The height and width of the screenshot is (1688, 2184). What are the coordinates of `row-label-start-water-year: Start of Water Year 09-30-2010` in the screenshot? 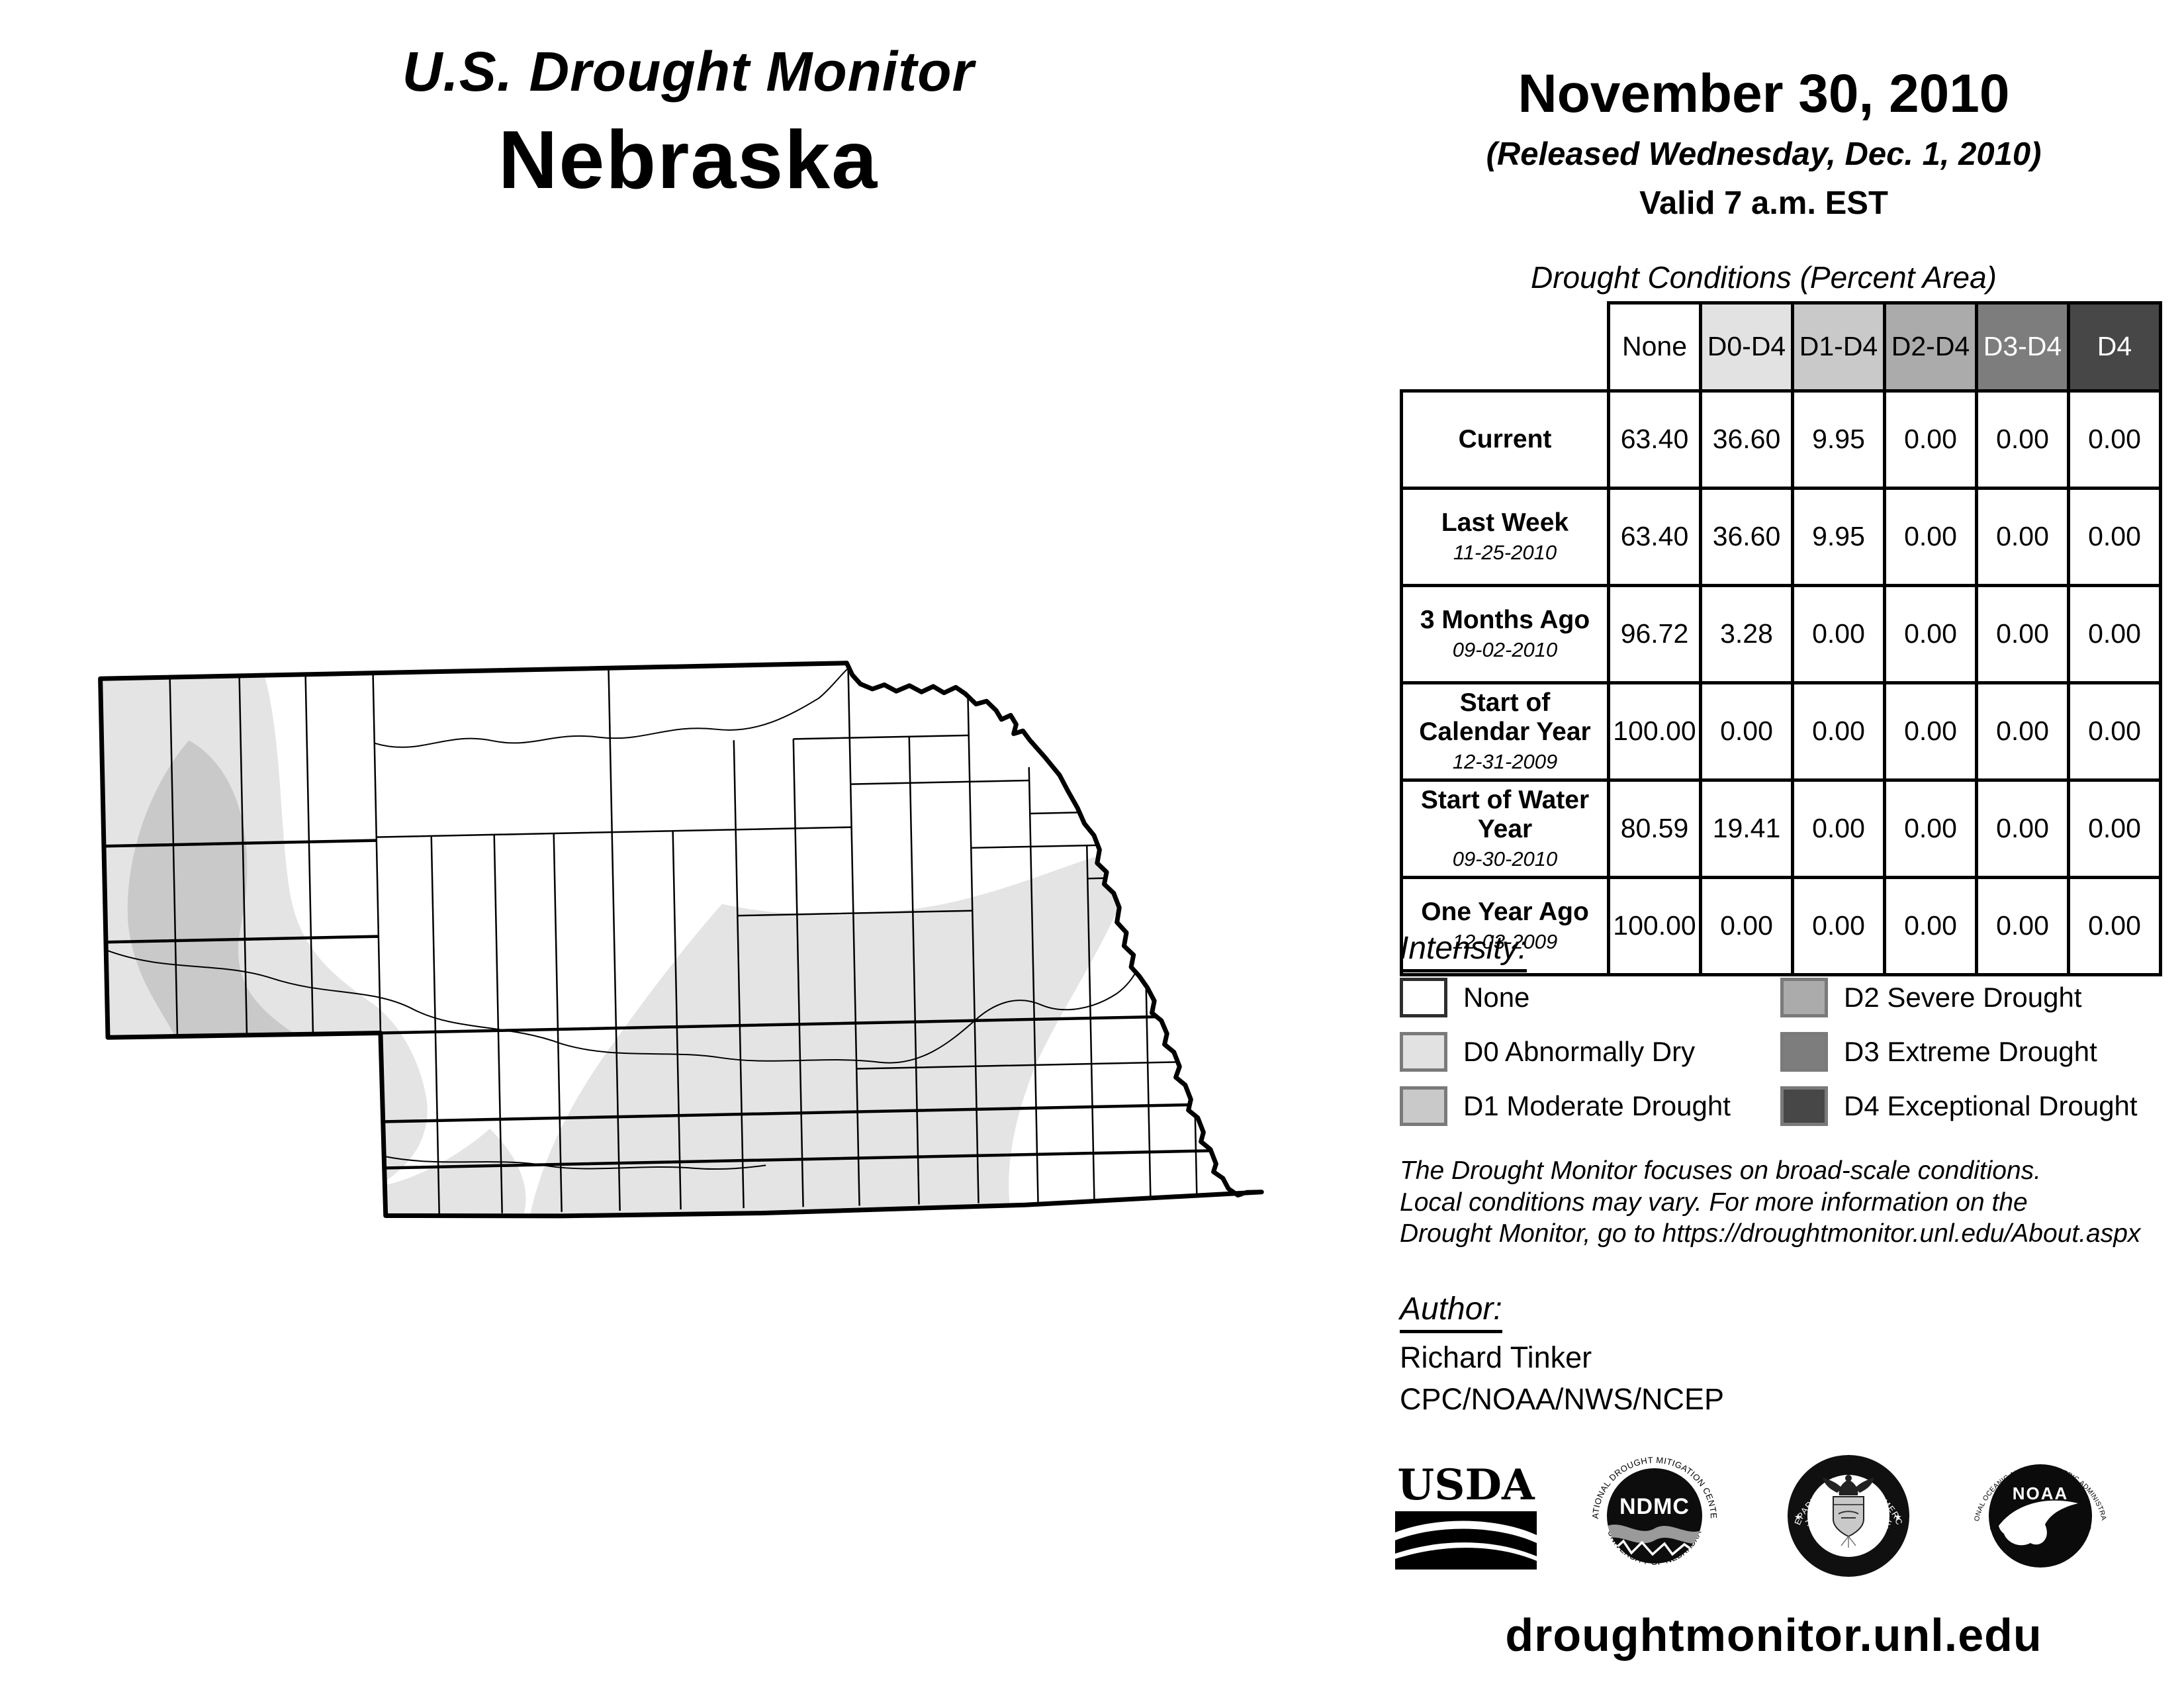 It's located at (1505, 828).